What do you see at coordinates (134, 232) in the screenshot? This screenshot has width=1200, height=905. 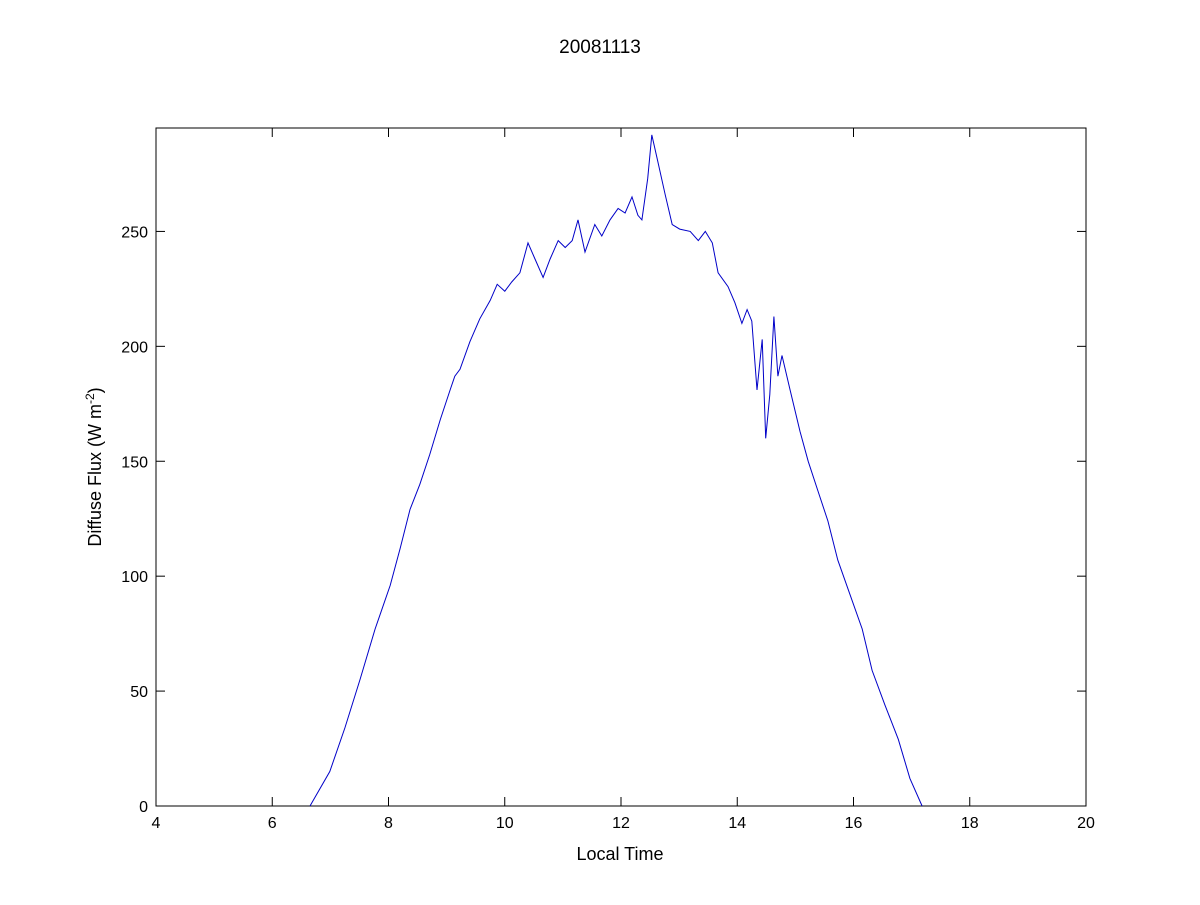 I see `y-tick-label: 250` at bounding box center [134, 232].